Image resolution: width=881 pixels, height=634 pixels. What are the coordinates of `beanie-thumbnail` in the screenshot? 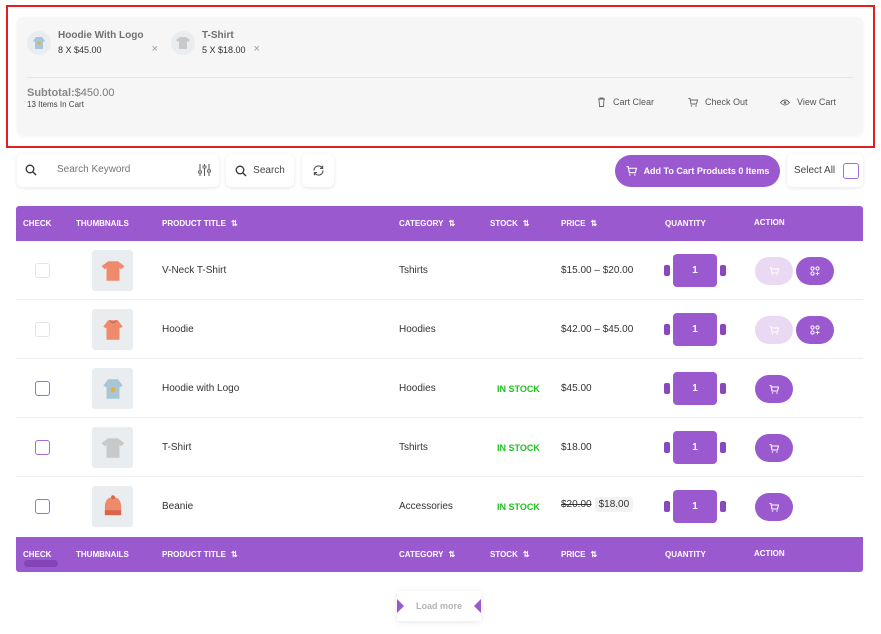 It's located at (112, 506).